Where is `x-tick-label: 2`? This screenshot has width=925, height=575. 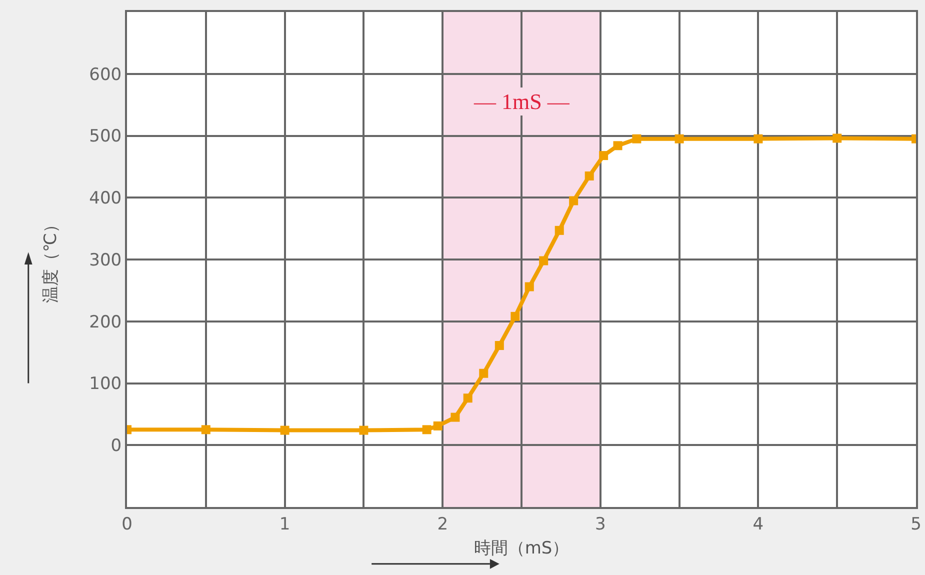 x-tick-label: 2 is located at coordinates (442, 524).